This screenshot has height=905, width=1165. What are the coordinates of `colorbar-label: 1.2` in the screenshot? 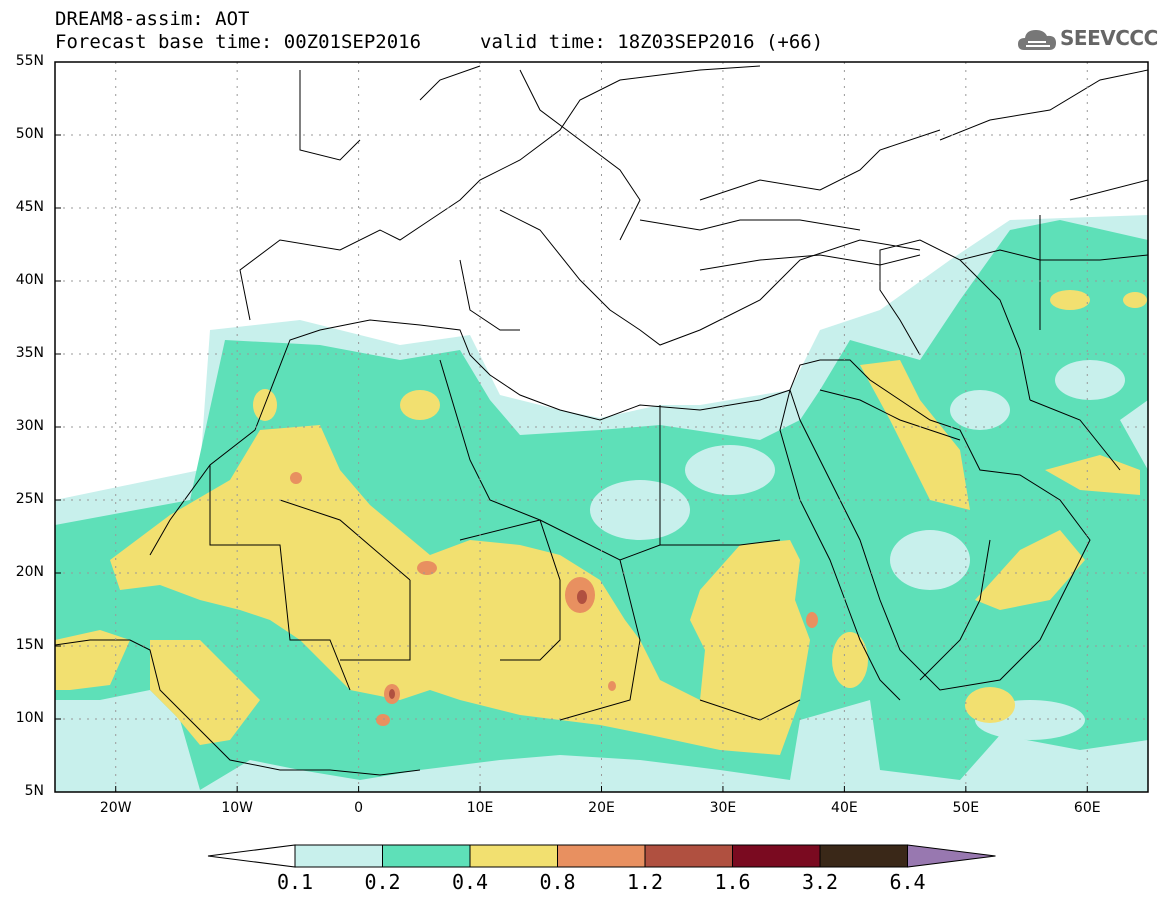 It's located at (645, 882).